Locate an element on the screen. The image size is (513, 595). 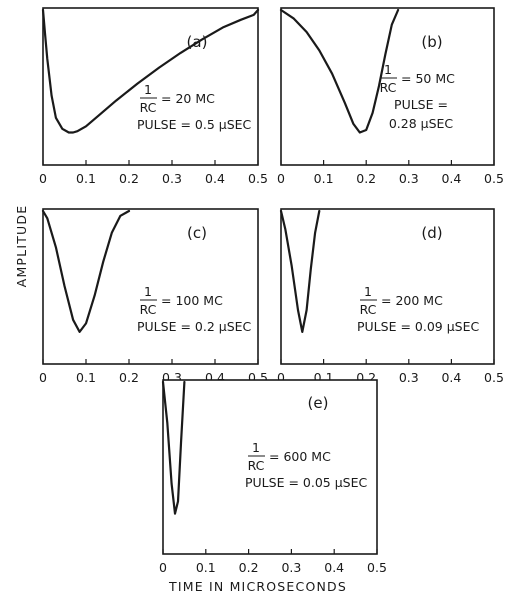
rc-numerator-0: 1 is located at coordinates (148, 89).